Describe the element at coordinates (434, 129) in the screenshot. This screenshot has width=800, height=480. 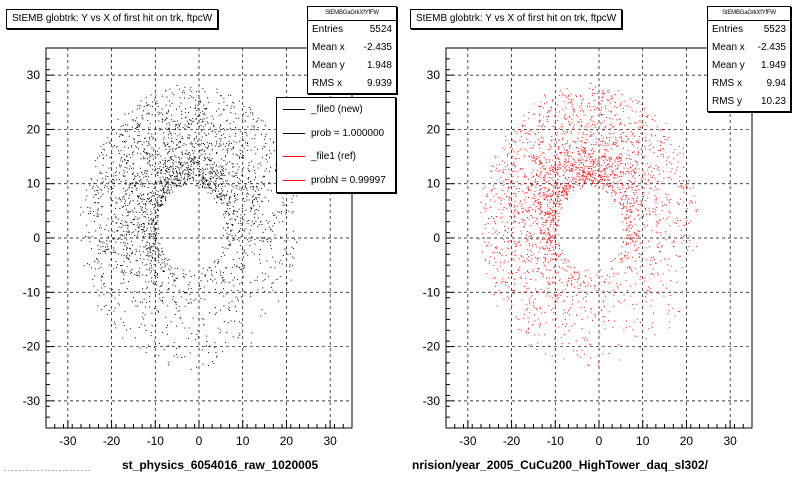
I see `y-tick-label: 20` at that location.